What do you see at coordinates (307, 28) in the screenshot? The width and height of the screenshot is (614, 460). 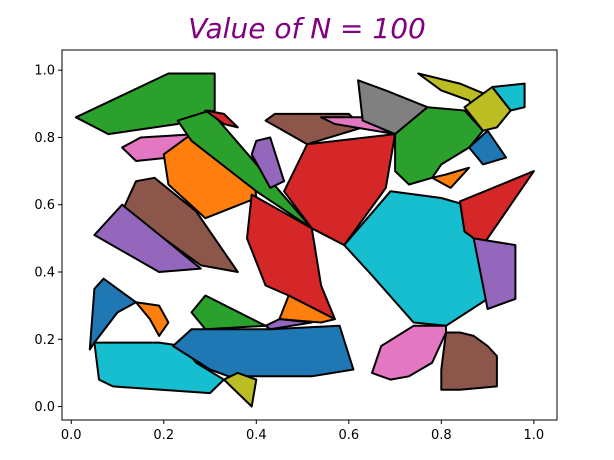 I see `chart-title: Value of N = 100` at bounding box center [307, 28].